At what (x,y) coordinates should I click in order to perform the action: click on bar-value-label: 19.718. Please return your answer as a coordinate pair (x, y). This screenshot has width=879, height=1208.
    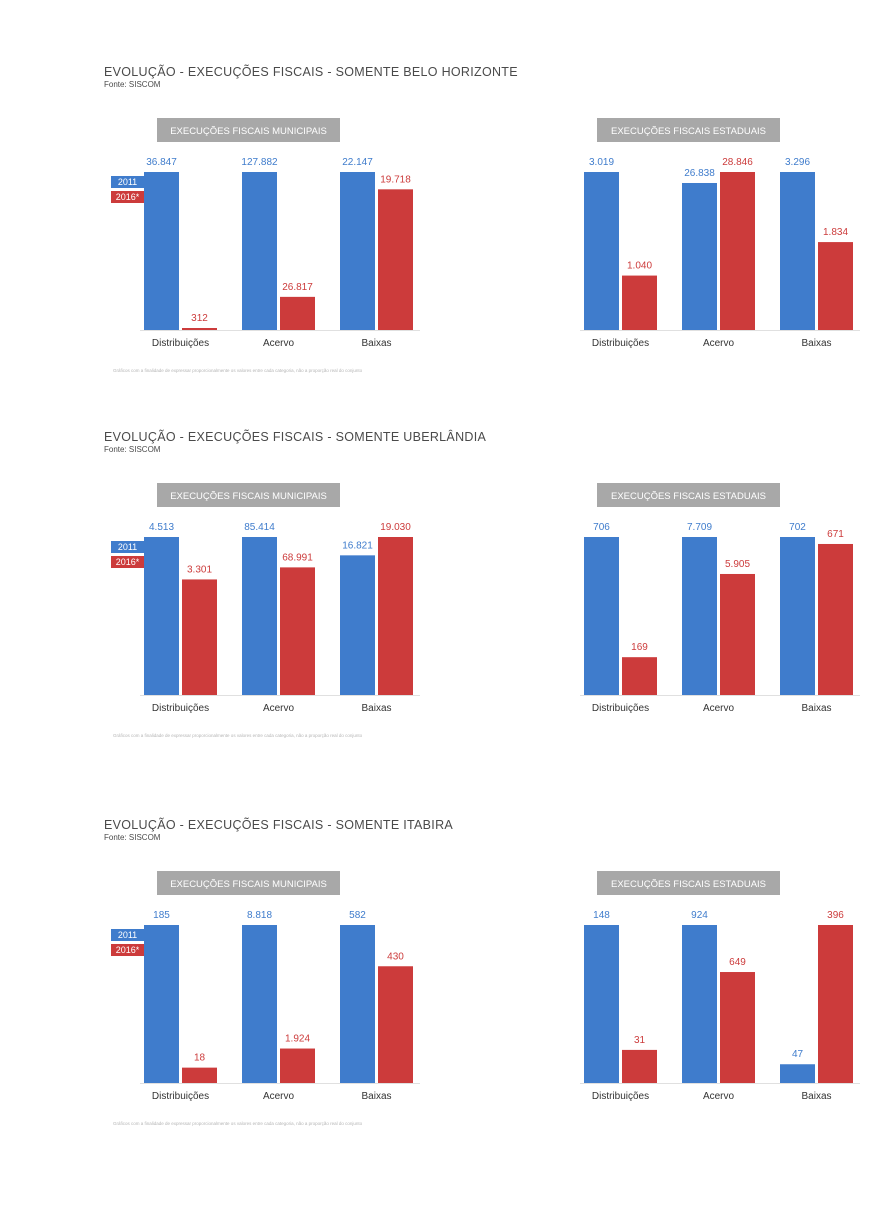
    Looking at the image, I should click on (395, 179).